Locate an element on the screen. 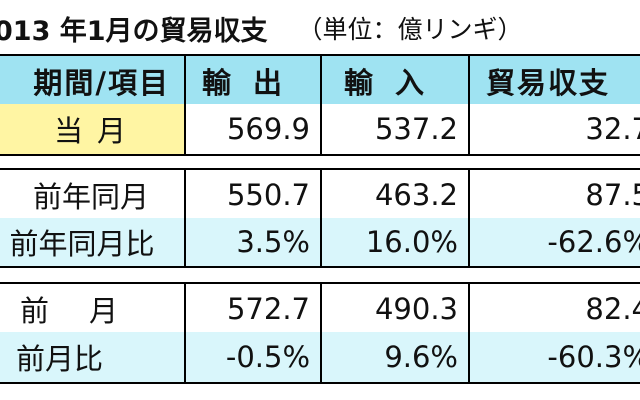 This screenshot has height=400, width=640. yoy-exports-ratio: 3.5% is located at coordinates (254, 242).